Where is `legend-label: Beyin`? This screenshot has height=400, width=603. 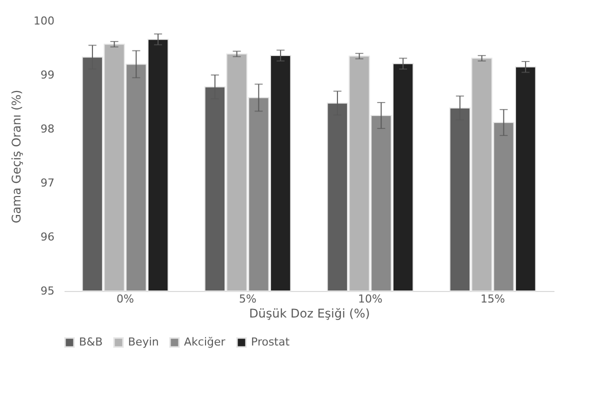 legend-label: Beyin is located at coordinates (143, 342).